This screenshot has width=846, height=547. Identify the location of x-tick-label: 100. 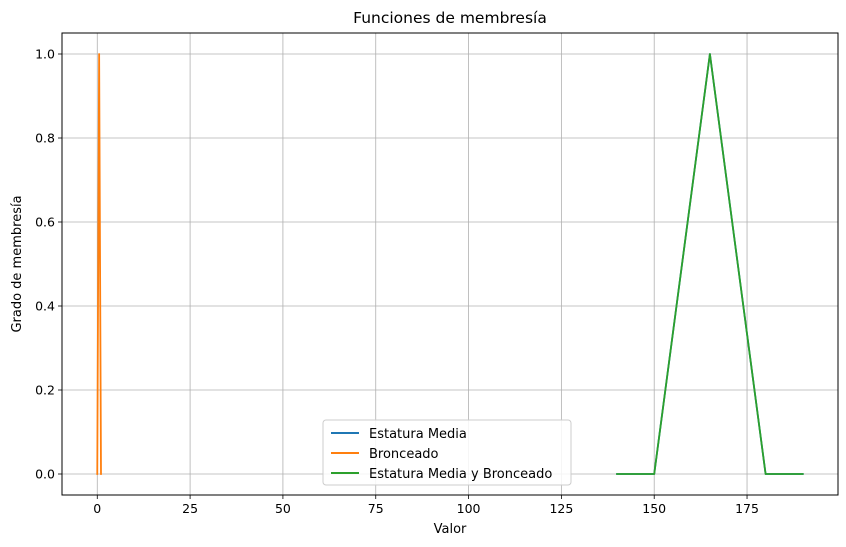
(469, 508).